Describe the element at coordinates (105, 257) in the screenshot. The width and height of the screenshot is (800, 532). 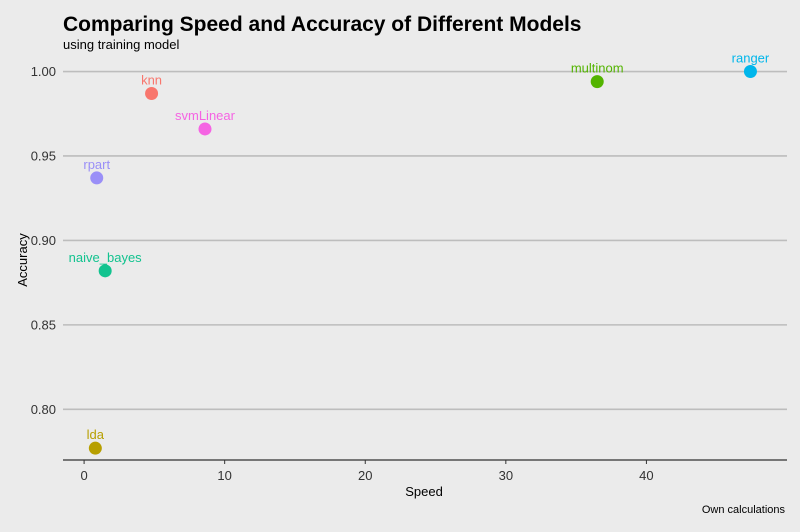
I see `point-label-naive_bayes: naive_bayes` at that location.